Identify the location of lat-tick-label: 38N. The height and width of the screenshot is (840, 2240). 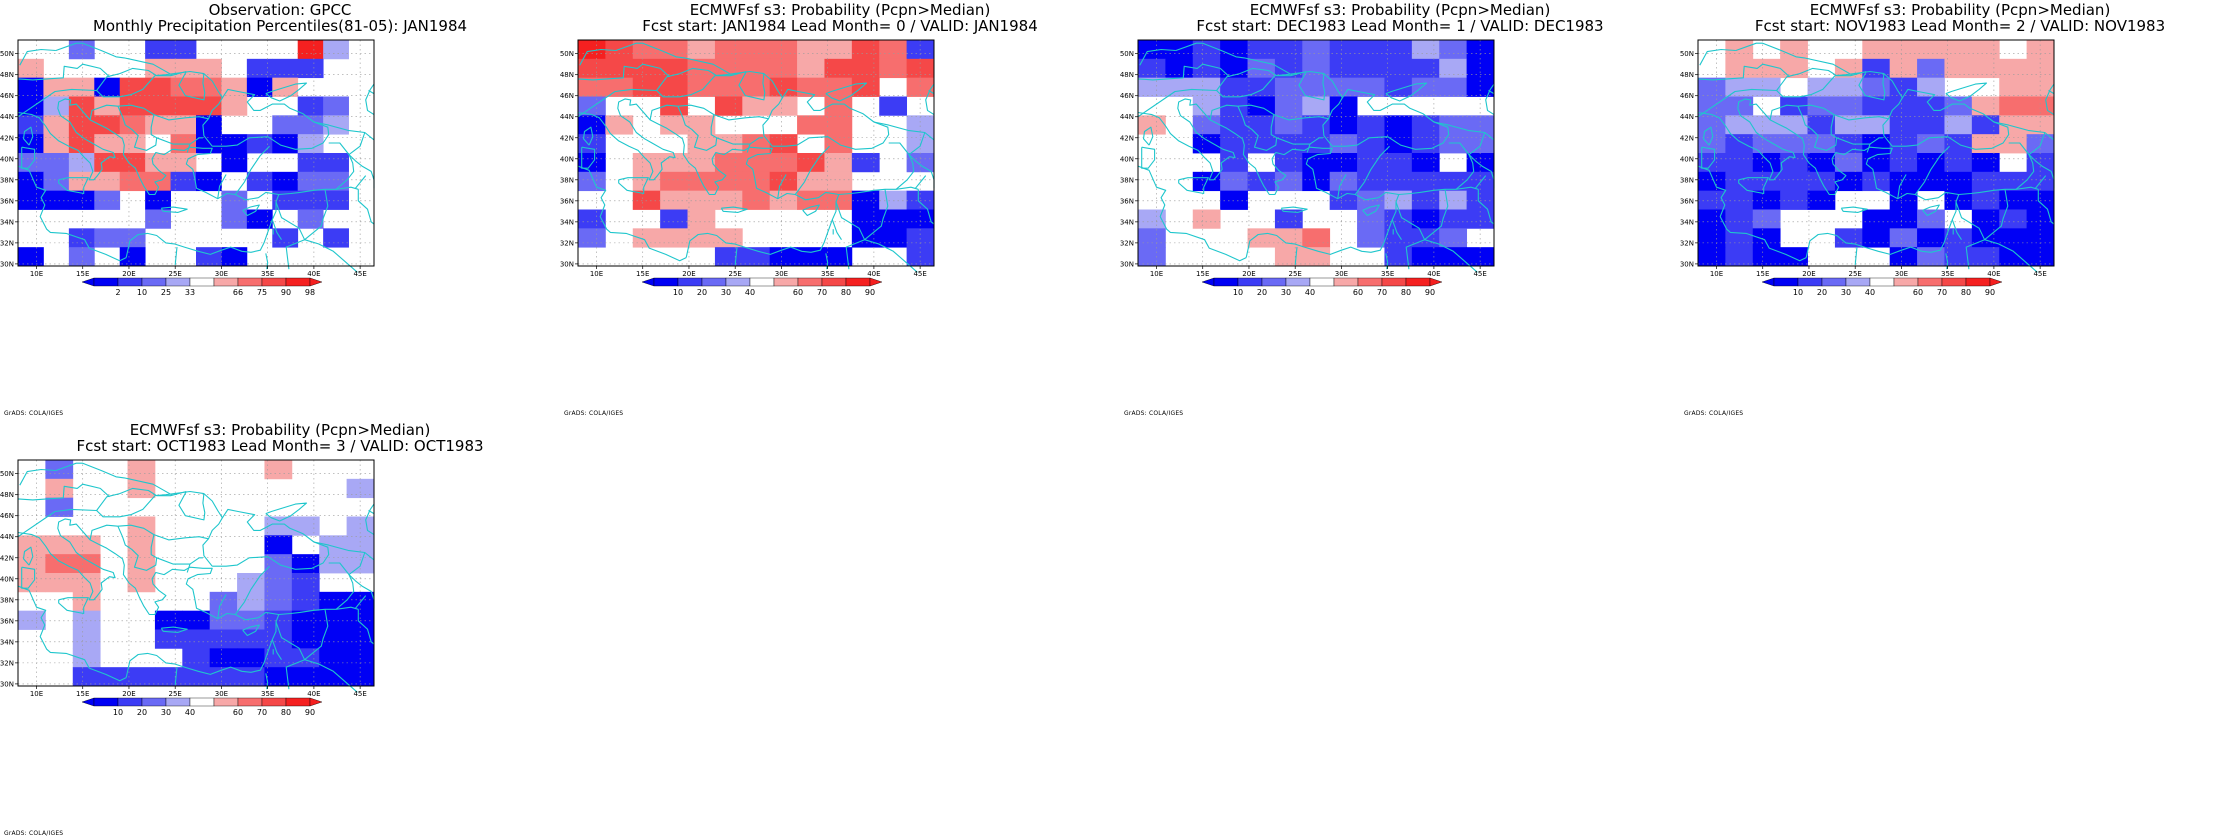
(1687, 180).